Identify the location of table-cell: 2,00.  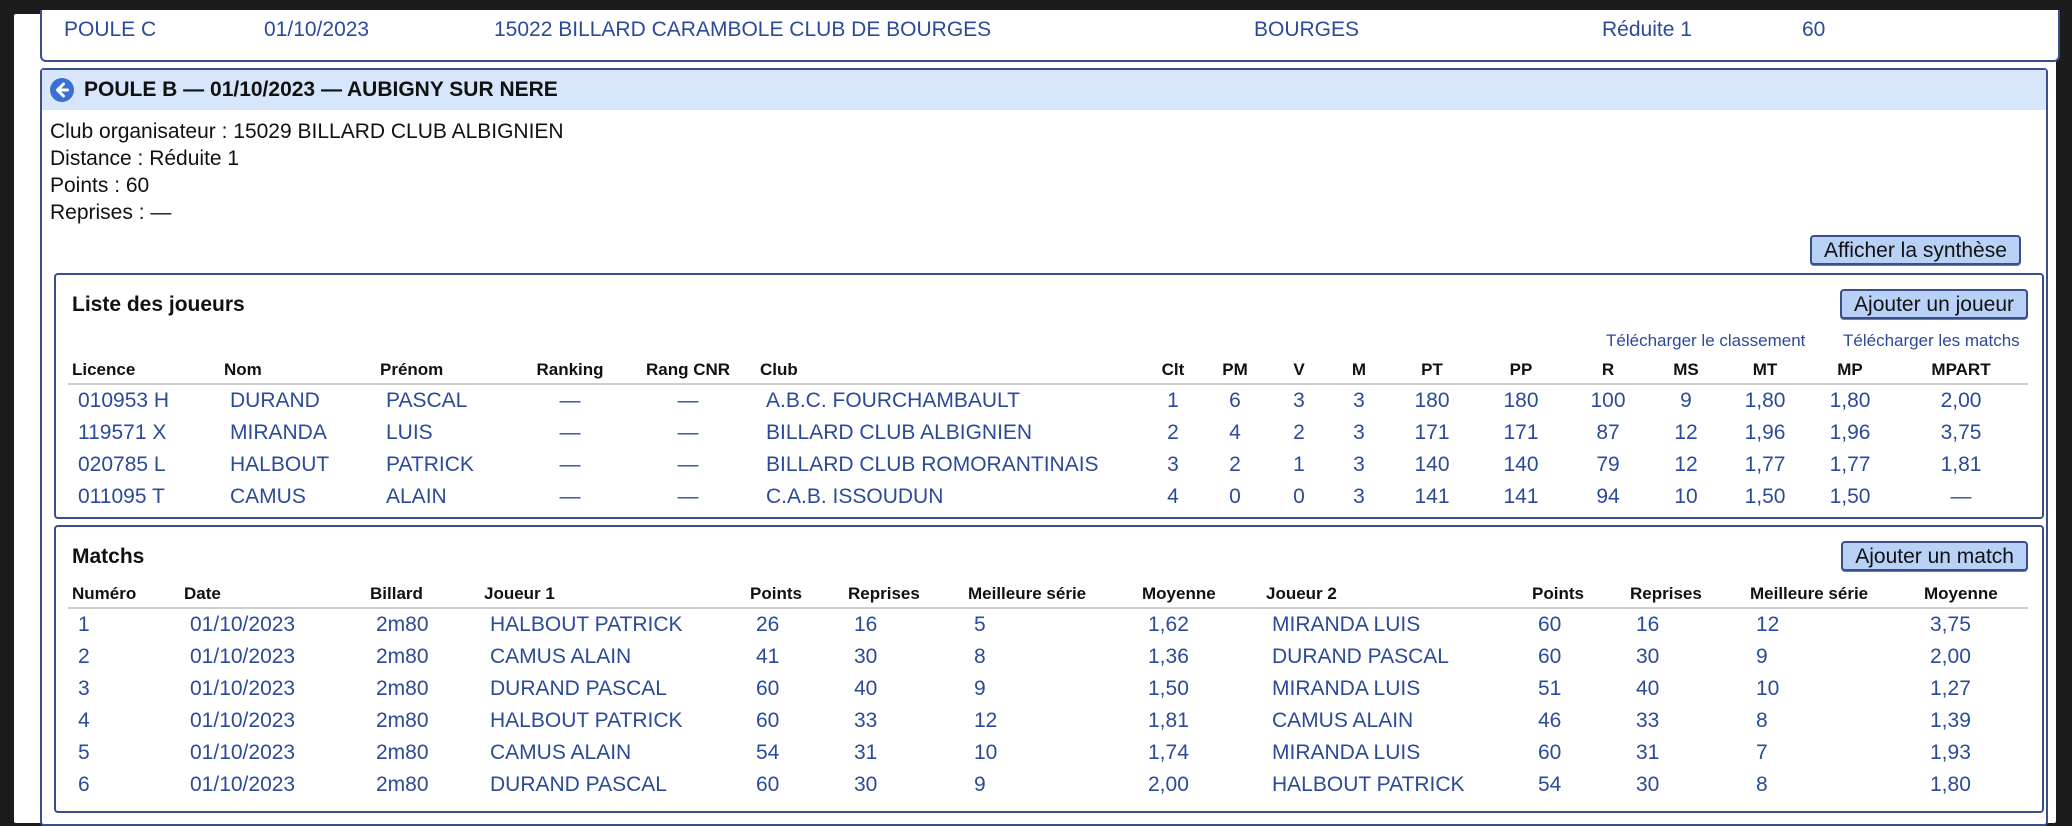
(1961, 400).